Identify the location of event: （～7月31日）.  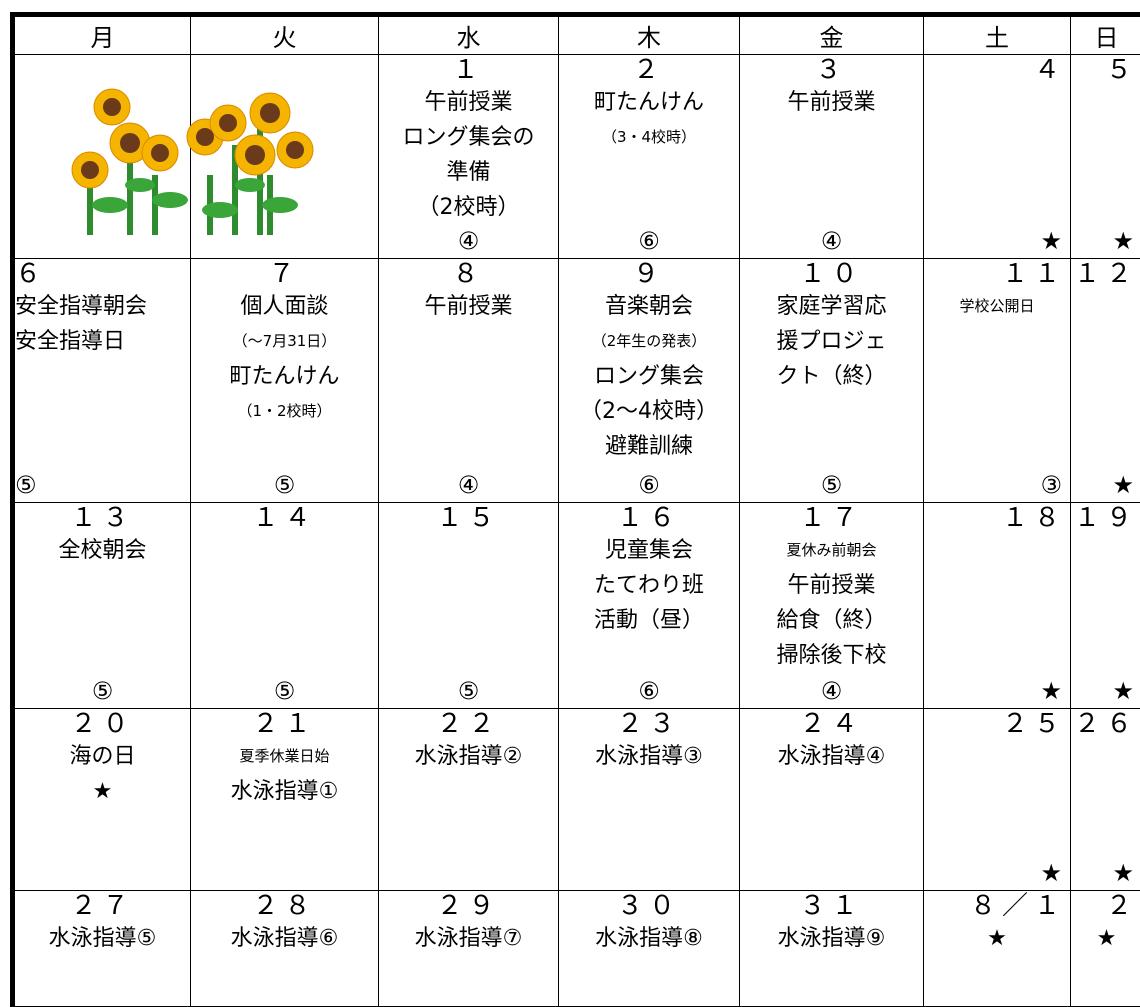
(284, 341).